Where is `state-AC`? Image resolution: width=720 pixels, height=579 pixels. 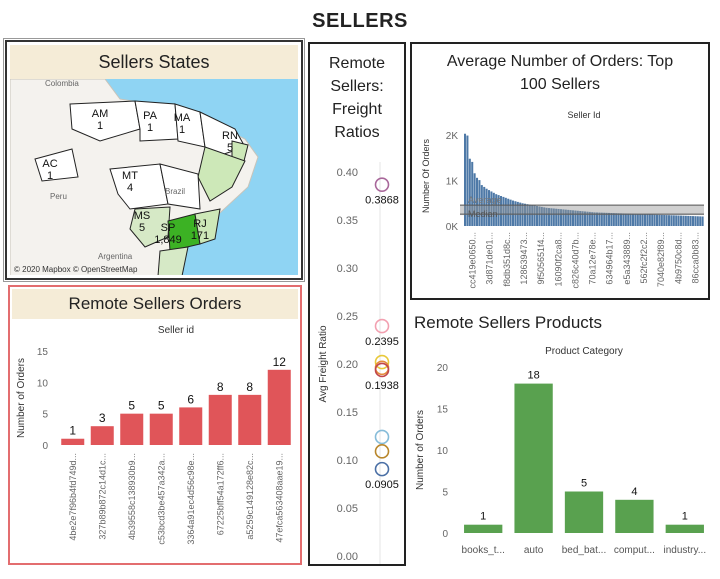
state-AC is located at coordinates (56, 165).